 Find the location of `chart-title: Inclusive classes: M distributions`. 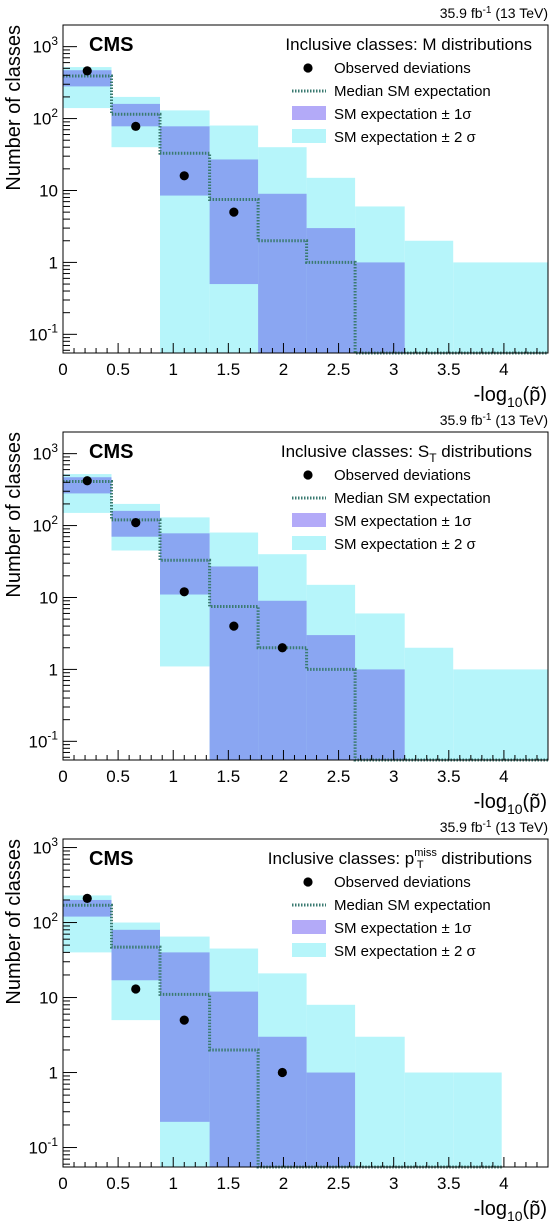

chart-title: Inclusive classes: M distributions is located at coordinates (408, 44).